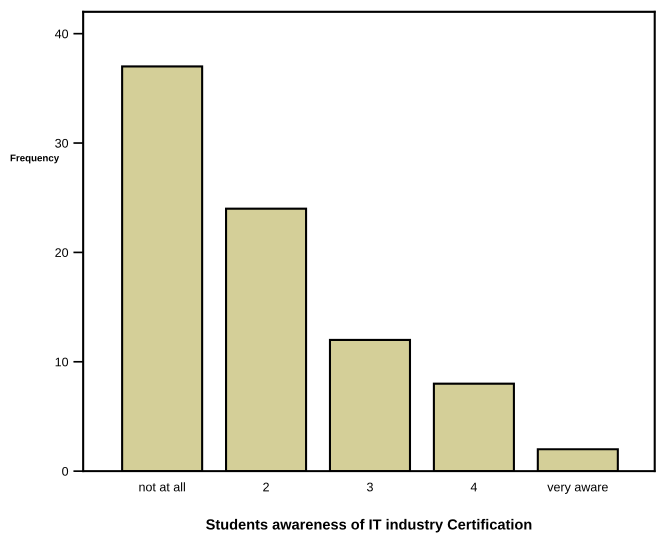  I want to click on x-tick-label: very aware, so click(577, 489).